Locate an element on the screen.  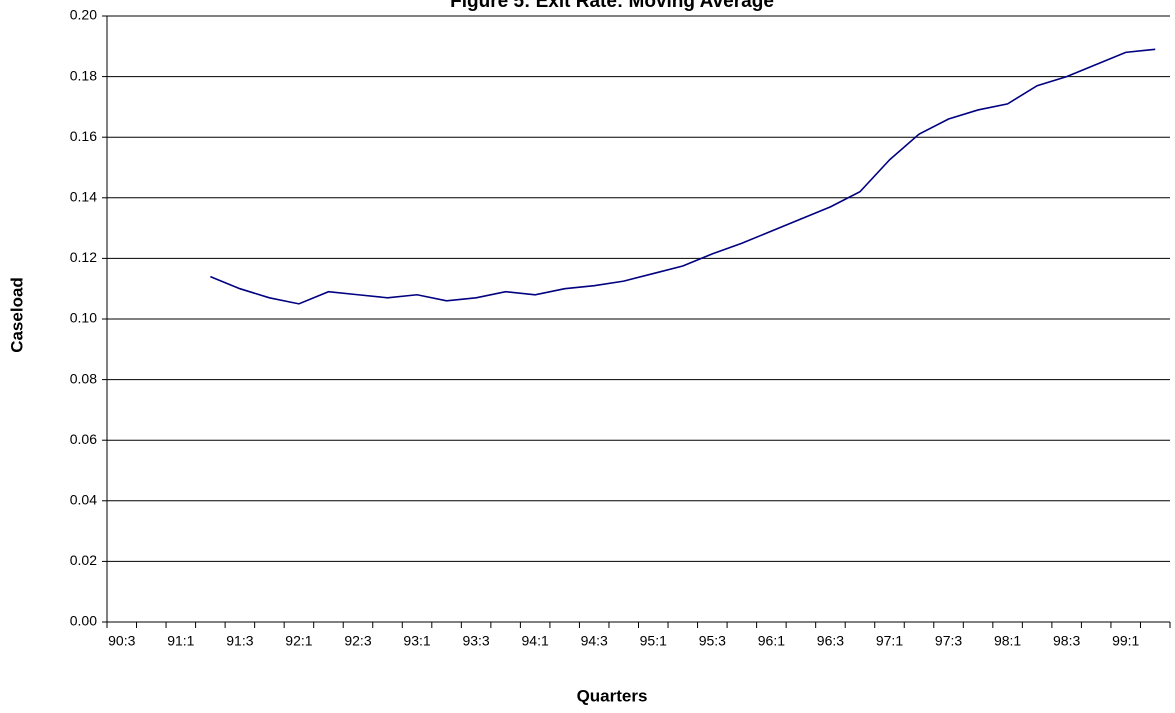
y-axis-title: Caseload is located at coordinates (16, 315).